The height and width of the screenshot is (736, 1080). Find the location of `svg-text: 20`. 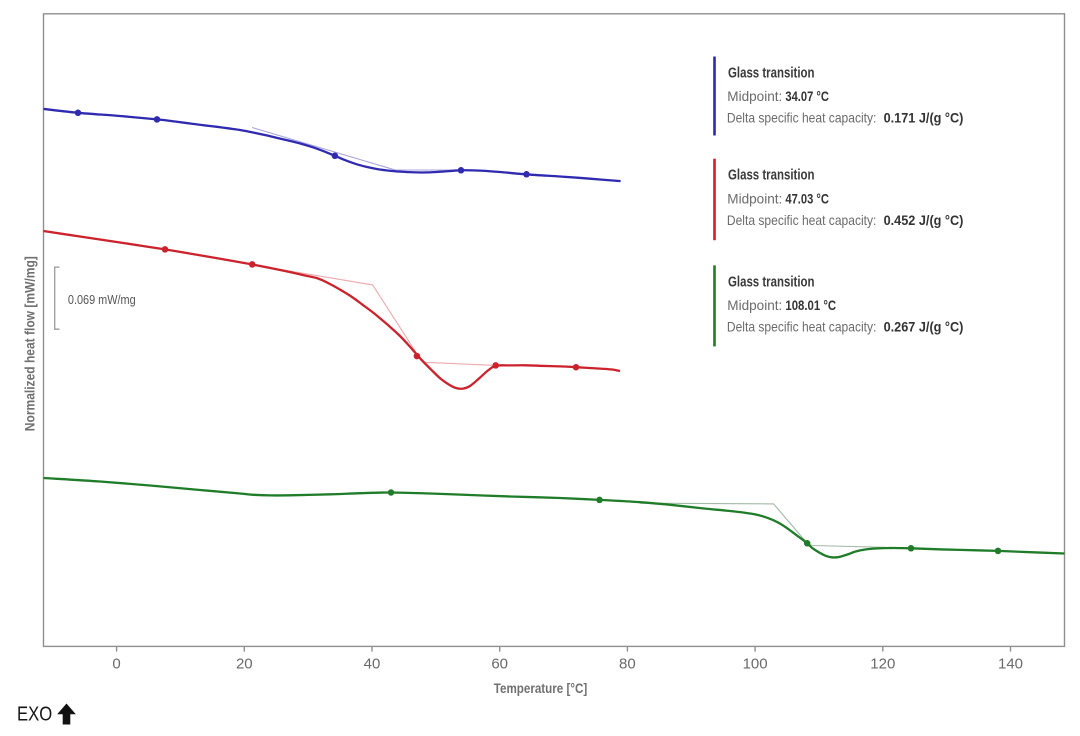

svg-text: 20 is located at coordinates (244, 664).